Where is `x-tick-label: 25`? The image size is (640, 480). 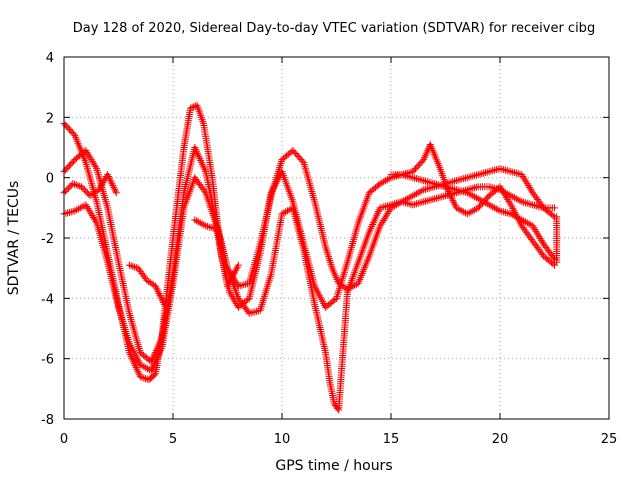 x-tick-label: 25 is located at coordinates (609, 439).